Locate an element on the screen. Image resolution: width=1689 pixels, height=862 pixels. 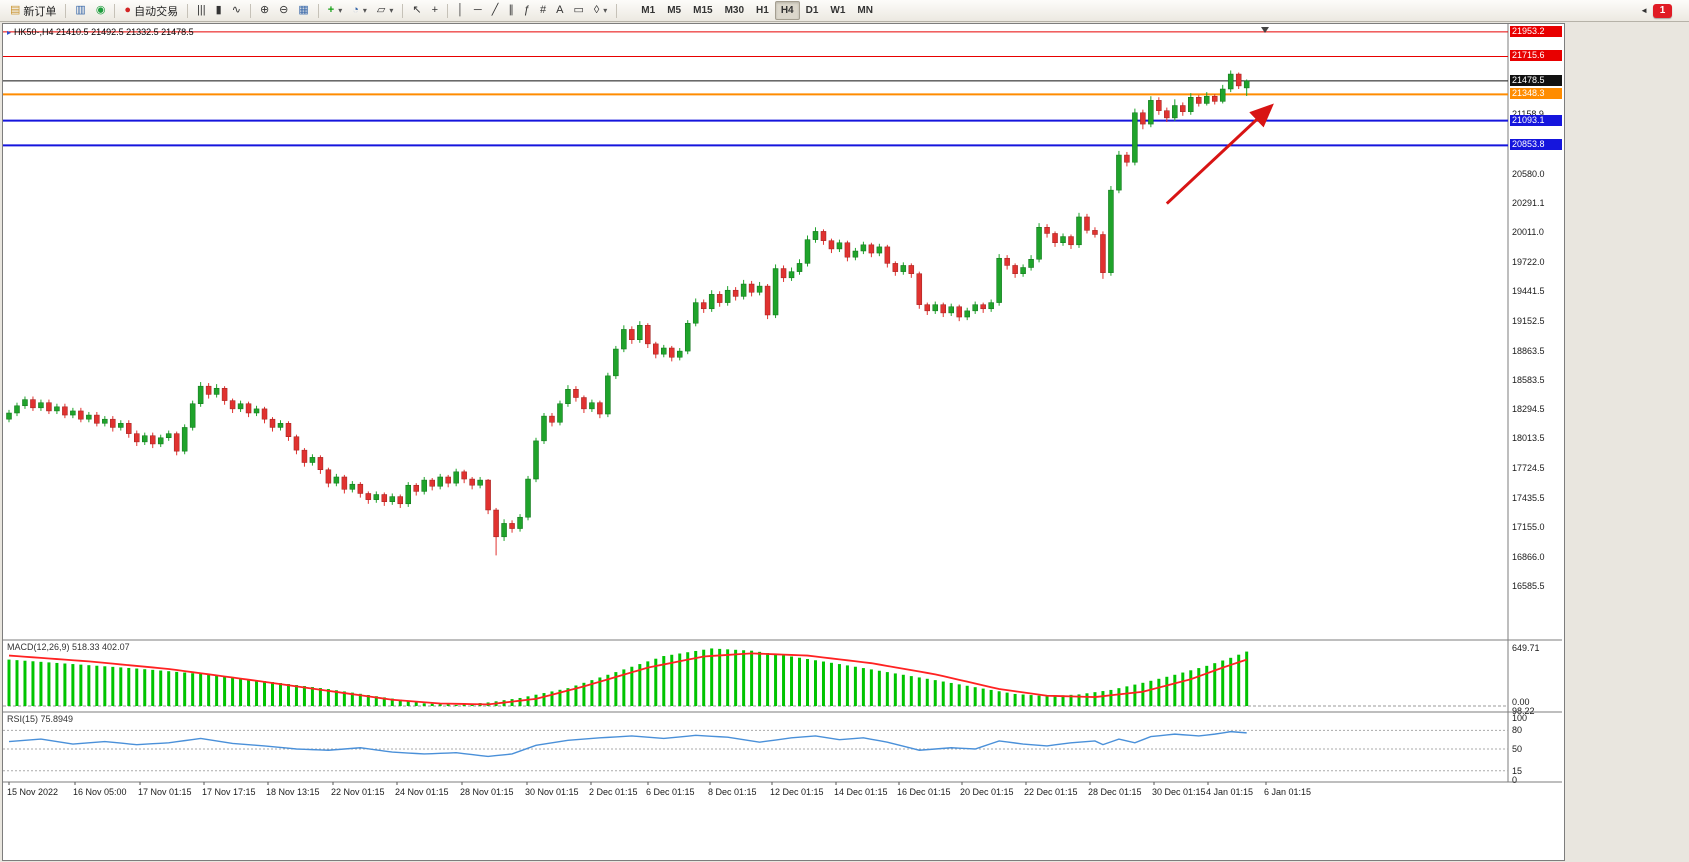
zoom-in-icon: ⊕ is located at coordinates (264, 10).